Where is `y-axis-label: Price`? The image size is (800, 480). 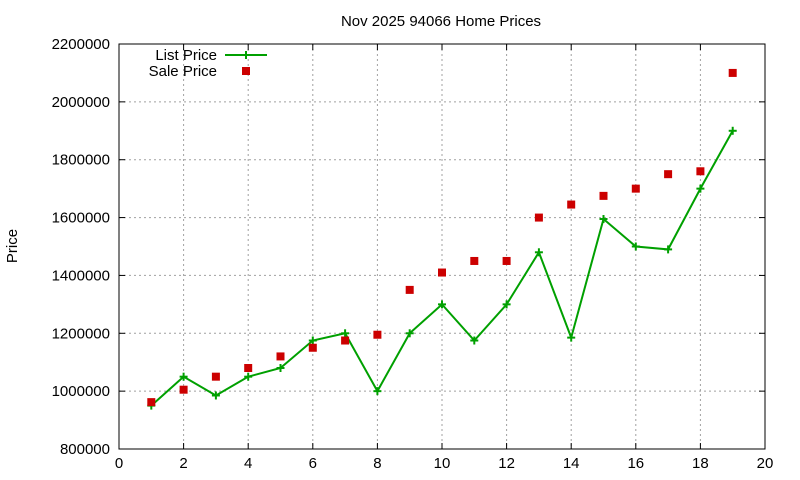 y-axis-label: Price is located at coordinates (12, 246).